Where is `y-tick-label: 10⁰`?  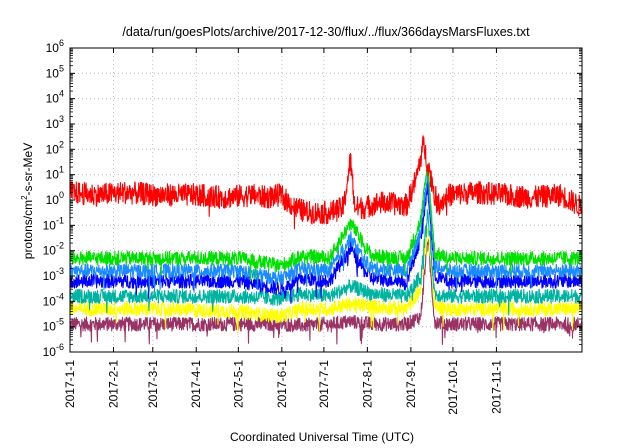
y-tick-label: 10⁰ is located at coordinates (55, 198).